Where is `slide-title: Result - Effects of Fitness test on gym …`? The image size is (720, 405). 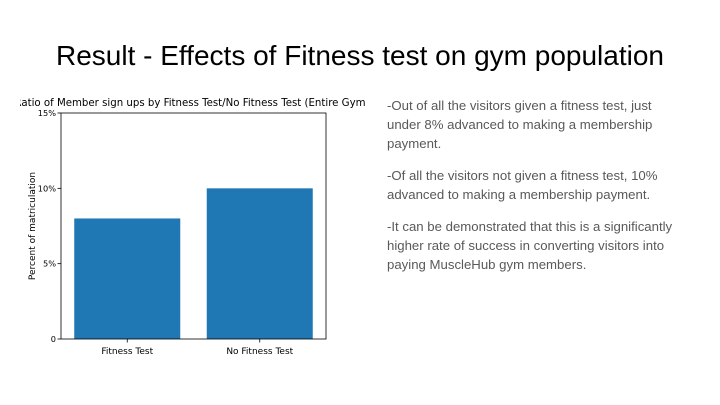
slide-title: Result - Effects of Fitness test on gym … is located at coordinates (359, 55).